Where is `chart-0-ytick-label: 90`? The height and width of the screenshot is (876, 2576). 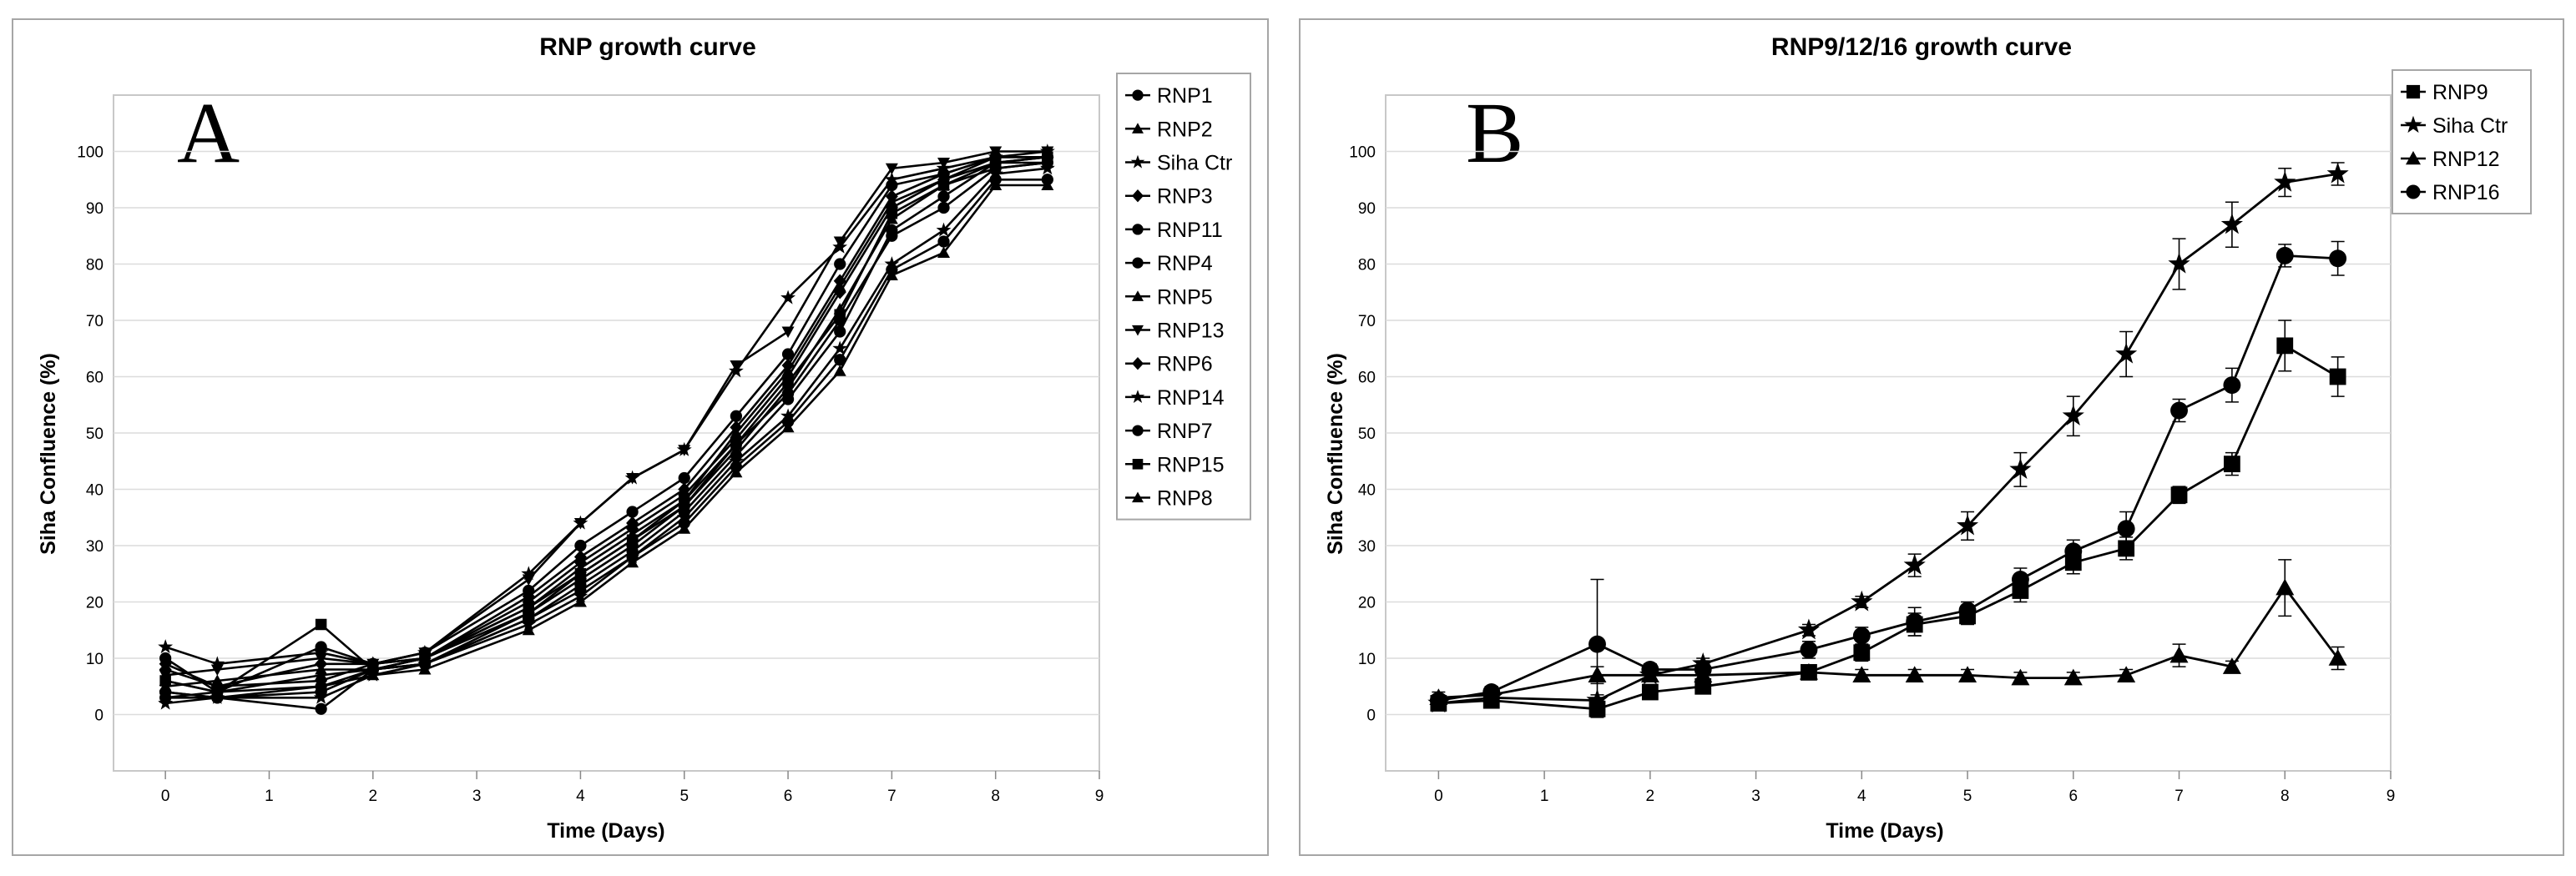 chart-0-ytick-label: 90 is located at coordinates (95, 209).